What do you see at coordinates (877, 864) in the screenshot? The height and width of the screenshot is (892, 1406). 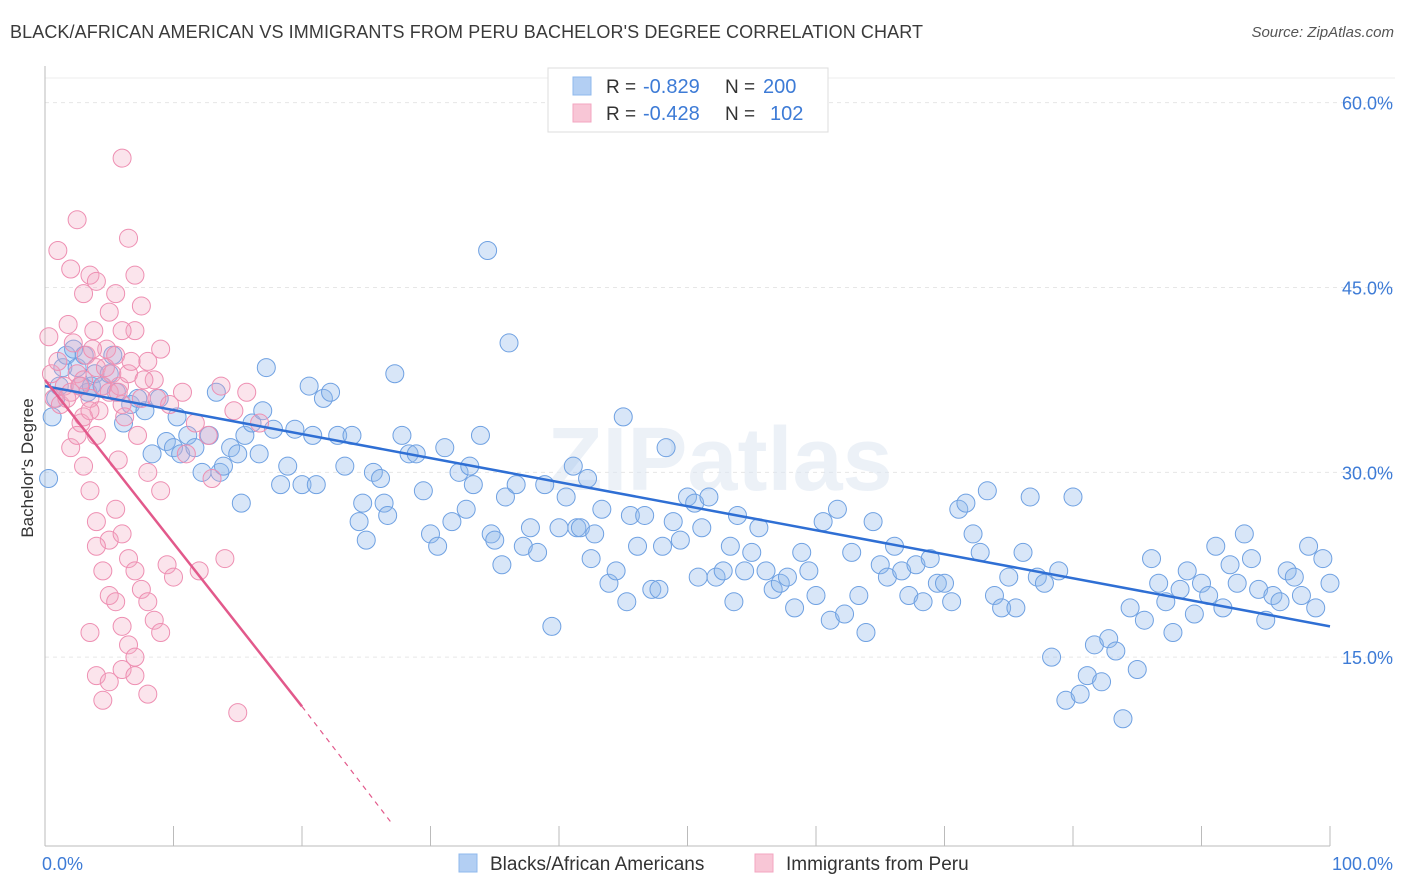 I see `bottom-legend-label-pink: Immigrants from Peru` at bounding box center [877, 864].